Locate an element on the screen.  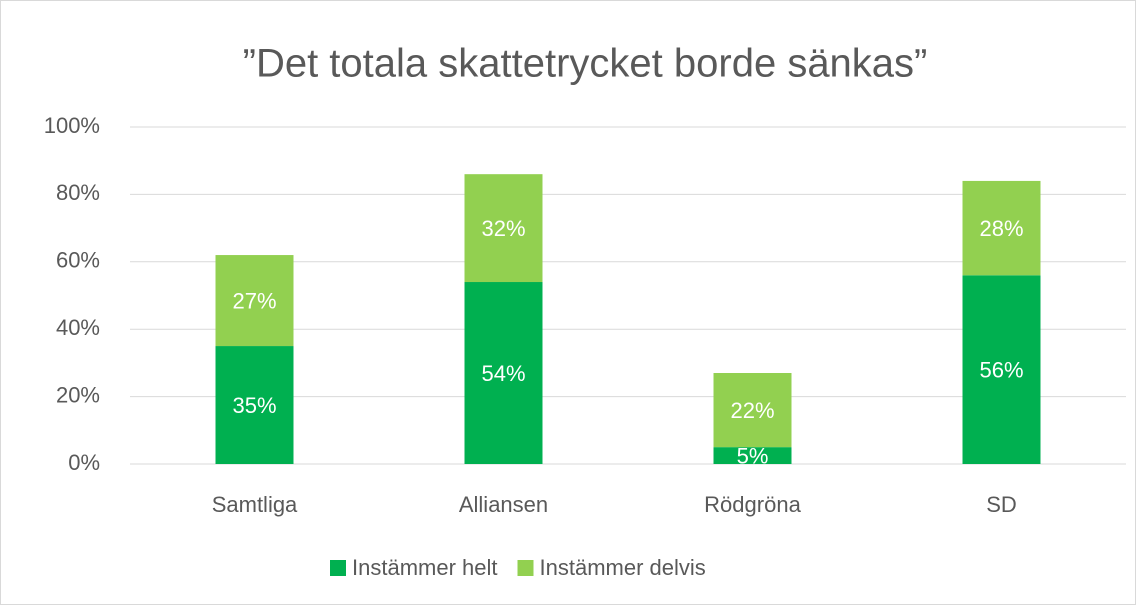
data-label: 5% is located at coordinates (753, 455).